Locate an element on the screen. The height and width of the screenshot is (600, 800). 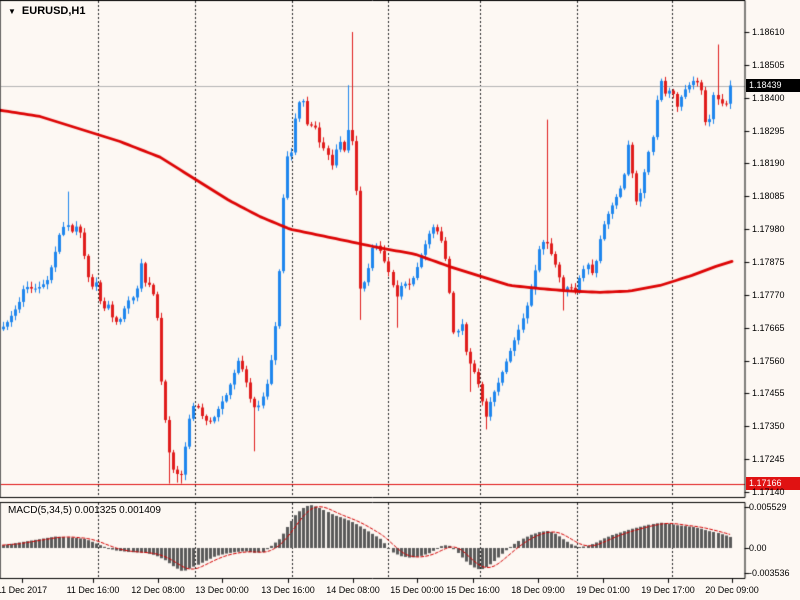
price-tick-label: 1.17560 is located at coordinates (768, 360).